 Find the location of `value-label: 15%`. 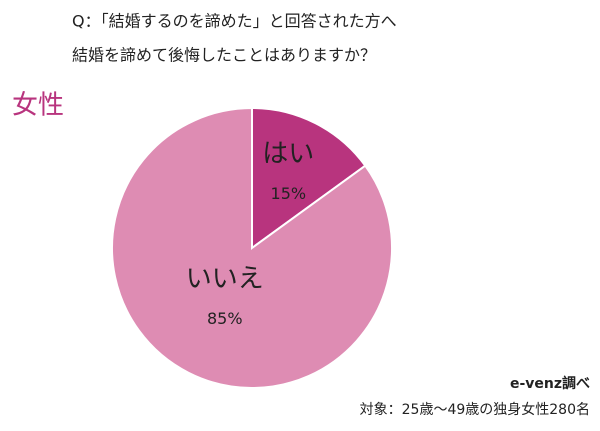

value-label: 15% is located at coordinates (289, 193).